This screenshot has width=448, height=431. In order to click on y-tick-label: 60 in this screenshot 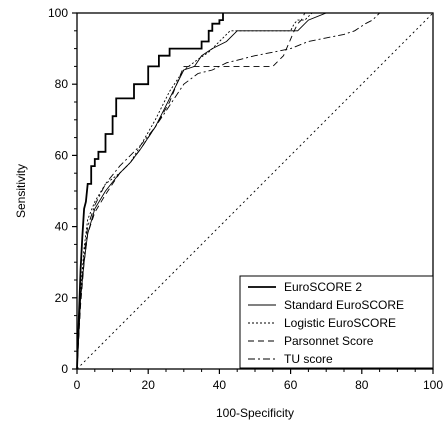, I will do `click(62, 155)`.